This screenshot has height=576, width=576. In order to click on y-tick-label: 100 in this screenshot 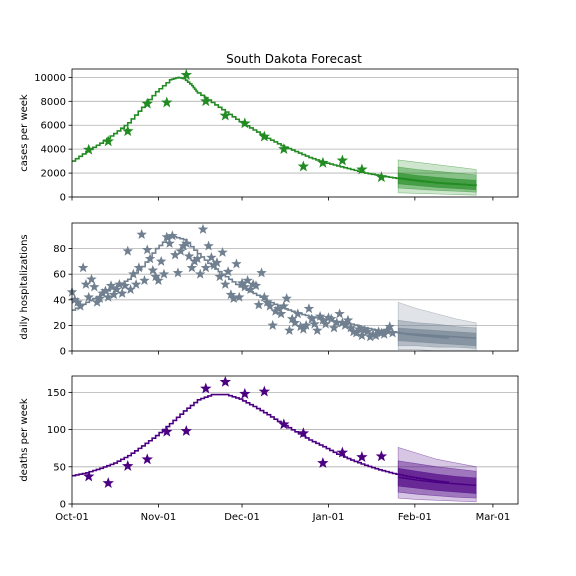, I will do `click(56, 430)`.